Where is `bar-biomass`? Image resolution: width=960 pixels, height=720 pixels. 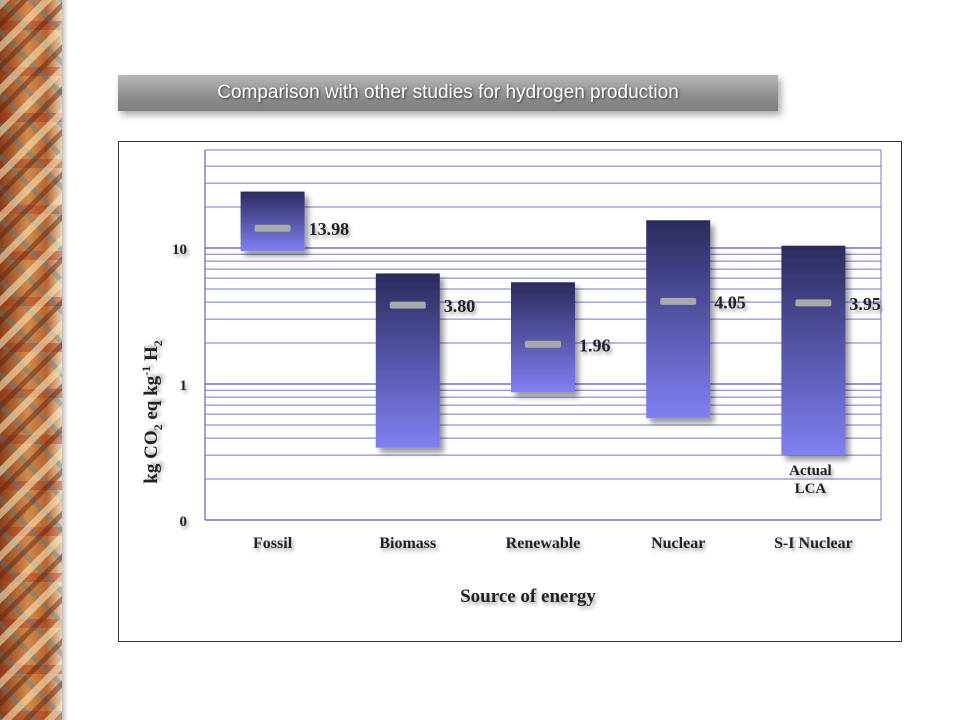 bar-biomass is located at coordinates (407, 360).